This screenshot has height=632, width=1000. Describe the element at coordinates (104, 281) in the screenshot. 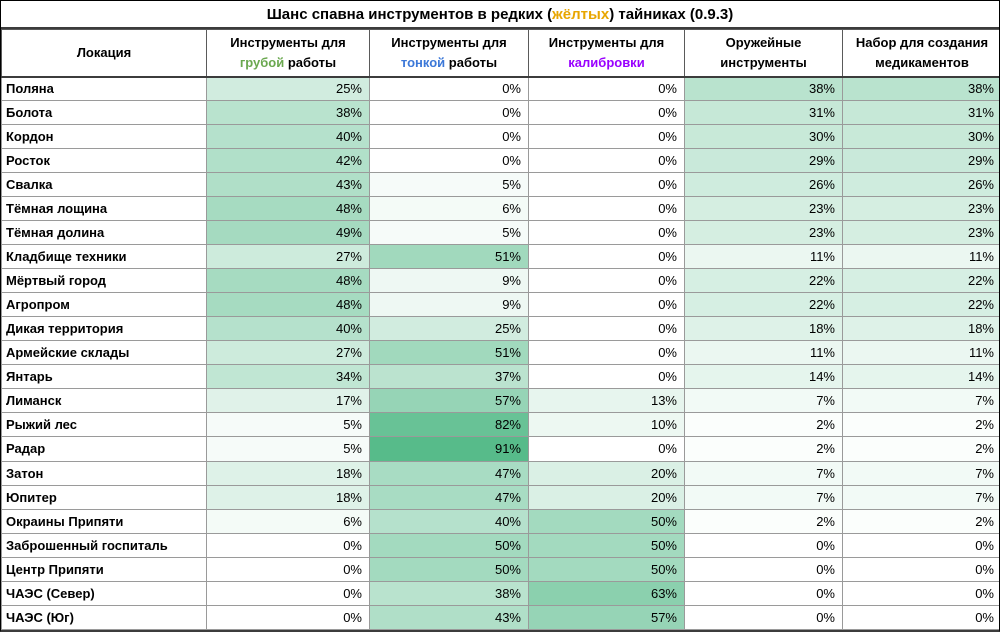

I see `location-cell: Мёртвый город` at that location.